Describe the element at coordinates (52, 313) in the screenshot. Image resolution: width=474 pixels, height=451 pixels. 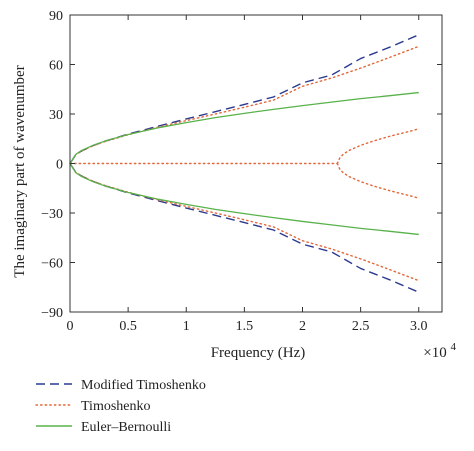
I see `y-tick-label: −90` at that location.